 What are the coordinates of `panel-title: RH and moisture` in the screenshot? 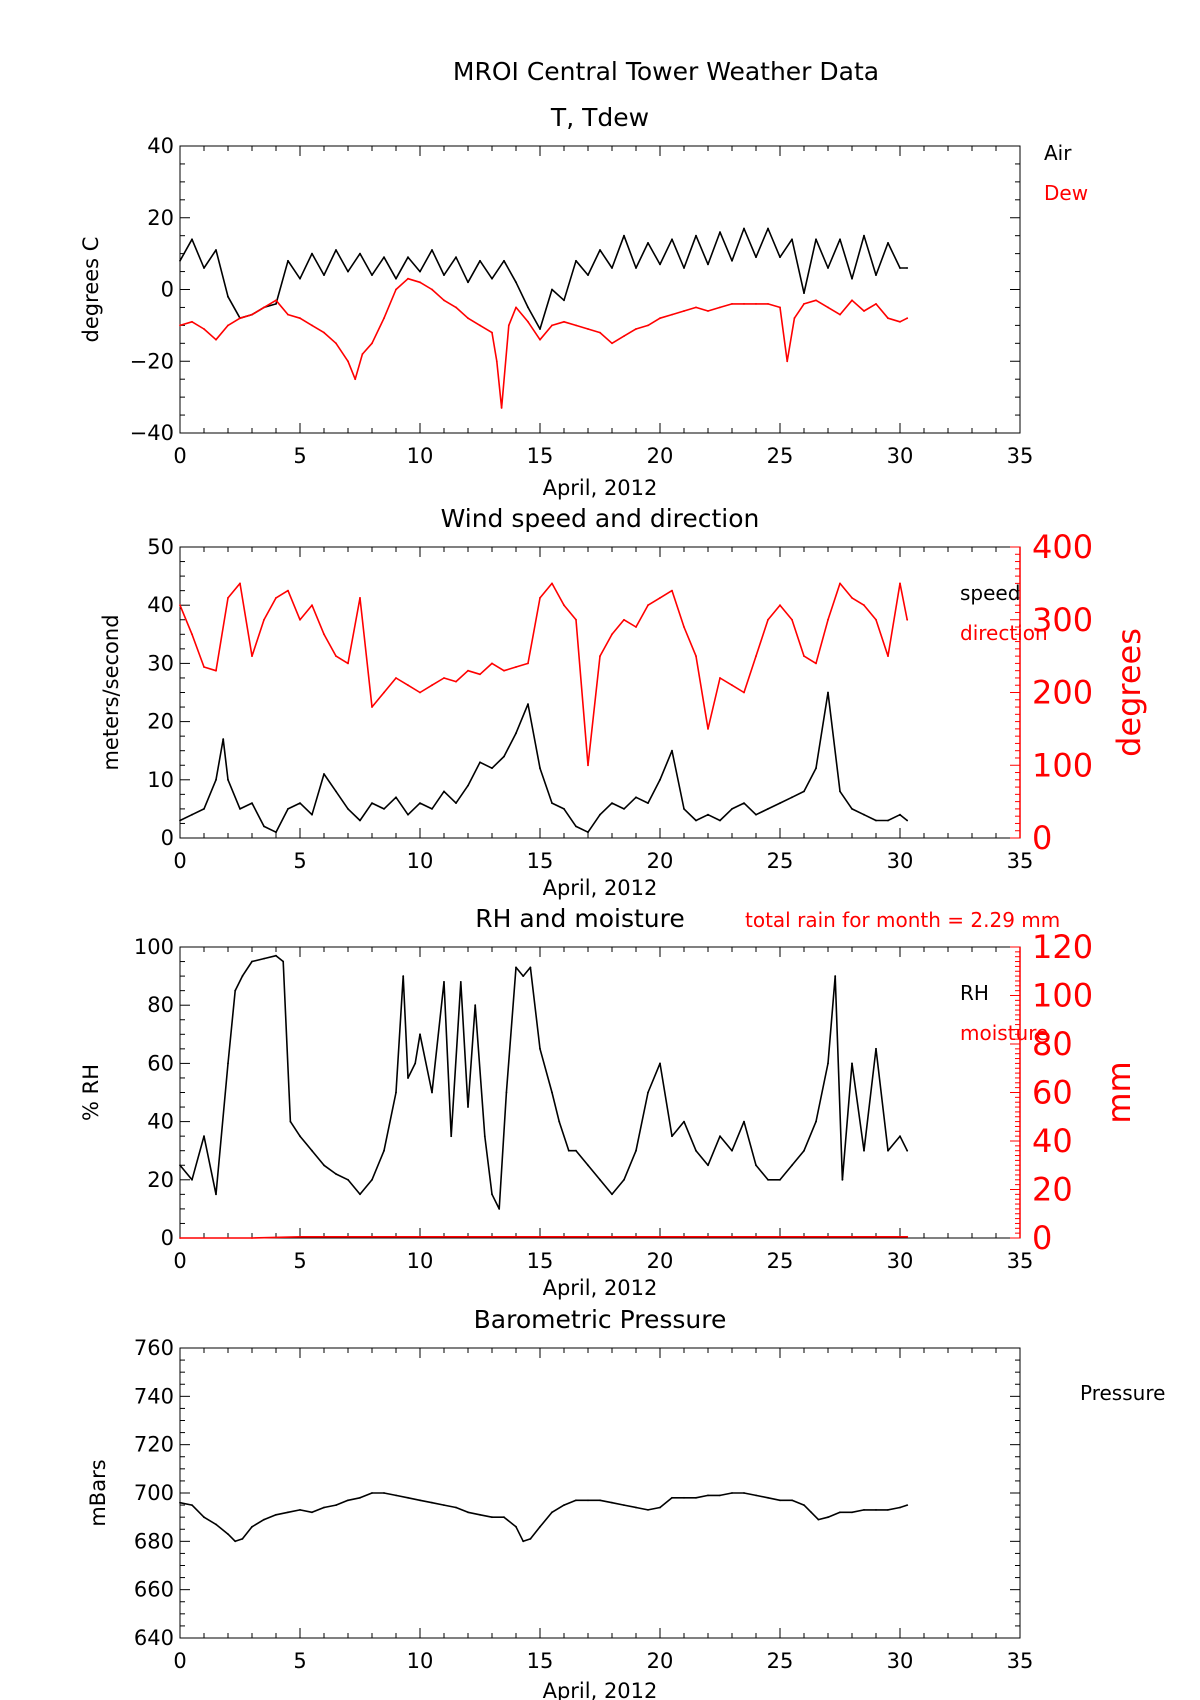 It's located at (579, 918).